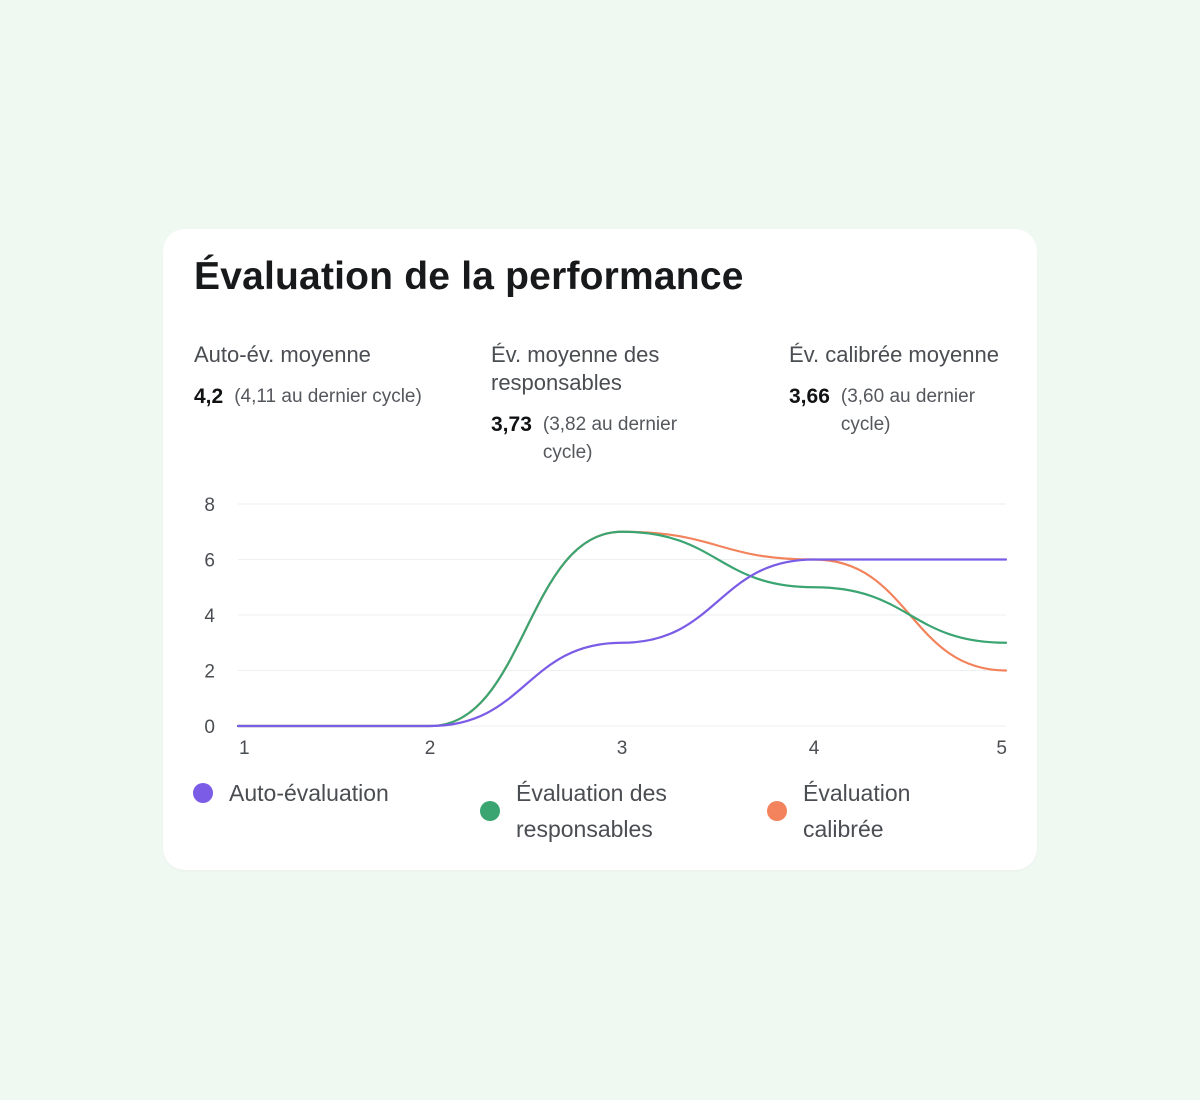  What do you see at coordinates (209, 561) in the screenshot?
I see `y-tick-label: 6` at bounding box center [209, 561].